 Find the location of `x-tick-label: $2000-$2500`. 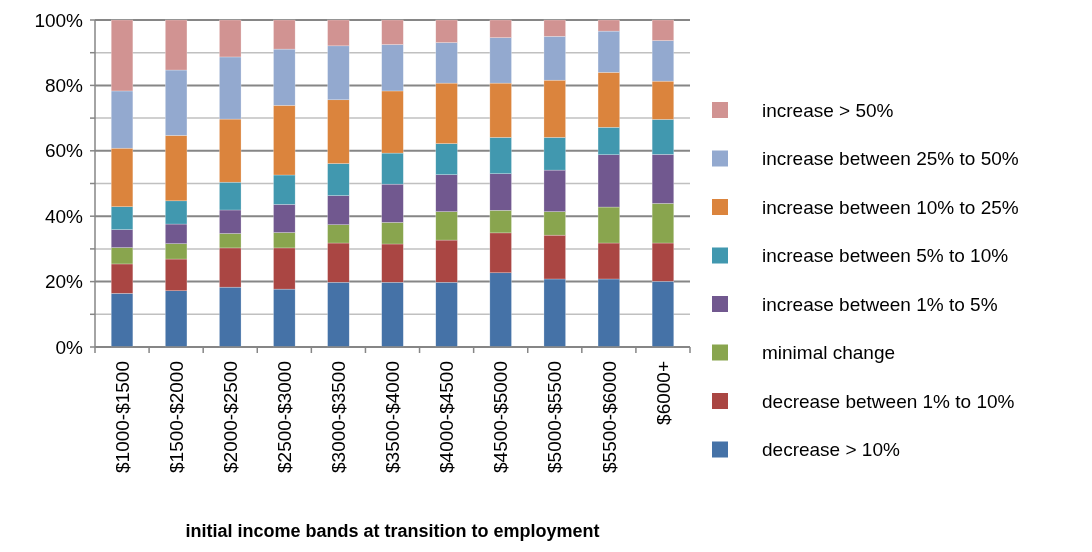

x-tick-label: $2000-$2500 is located at coordinates (230, 417).